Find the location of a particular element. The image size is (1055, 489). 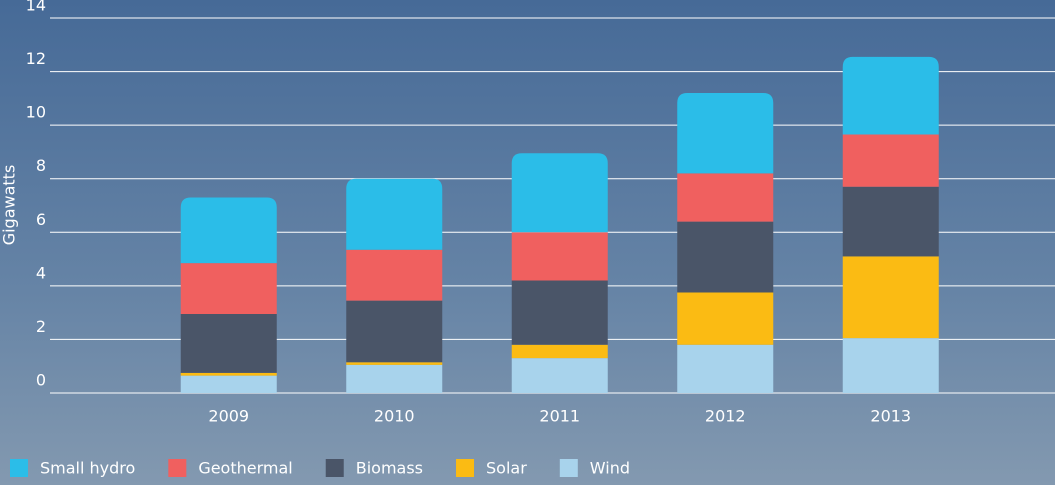

legend-label: Solar is located at coordinates (506, 468).